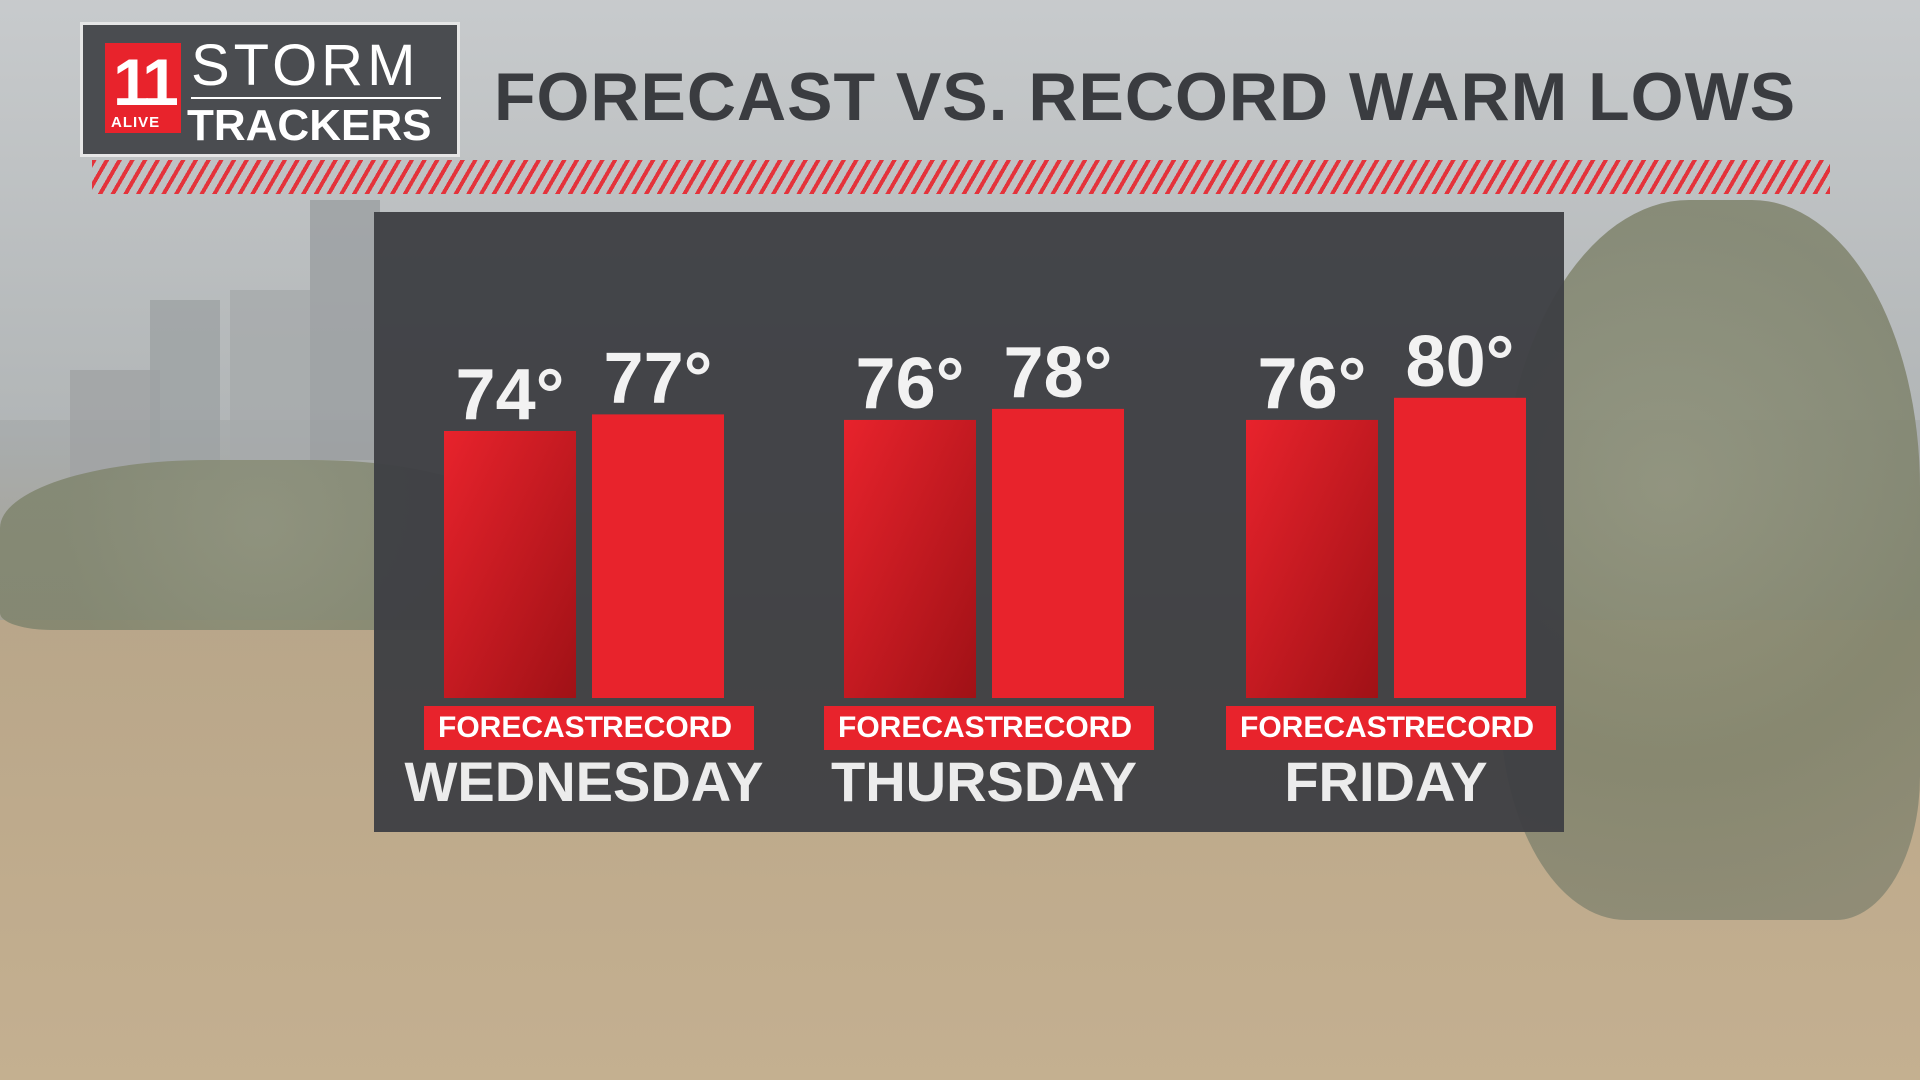 The image size is (1920, 1080). What do you see at coordinates (520, 727) in the screenshot?
I see `legend-forecast-wednesday: FORECAST` at bounding box center [520, 727].